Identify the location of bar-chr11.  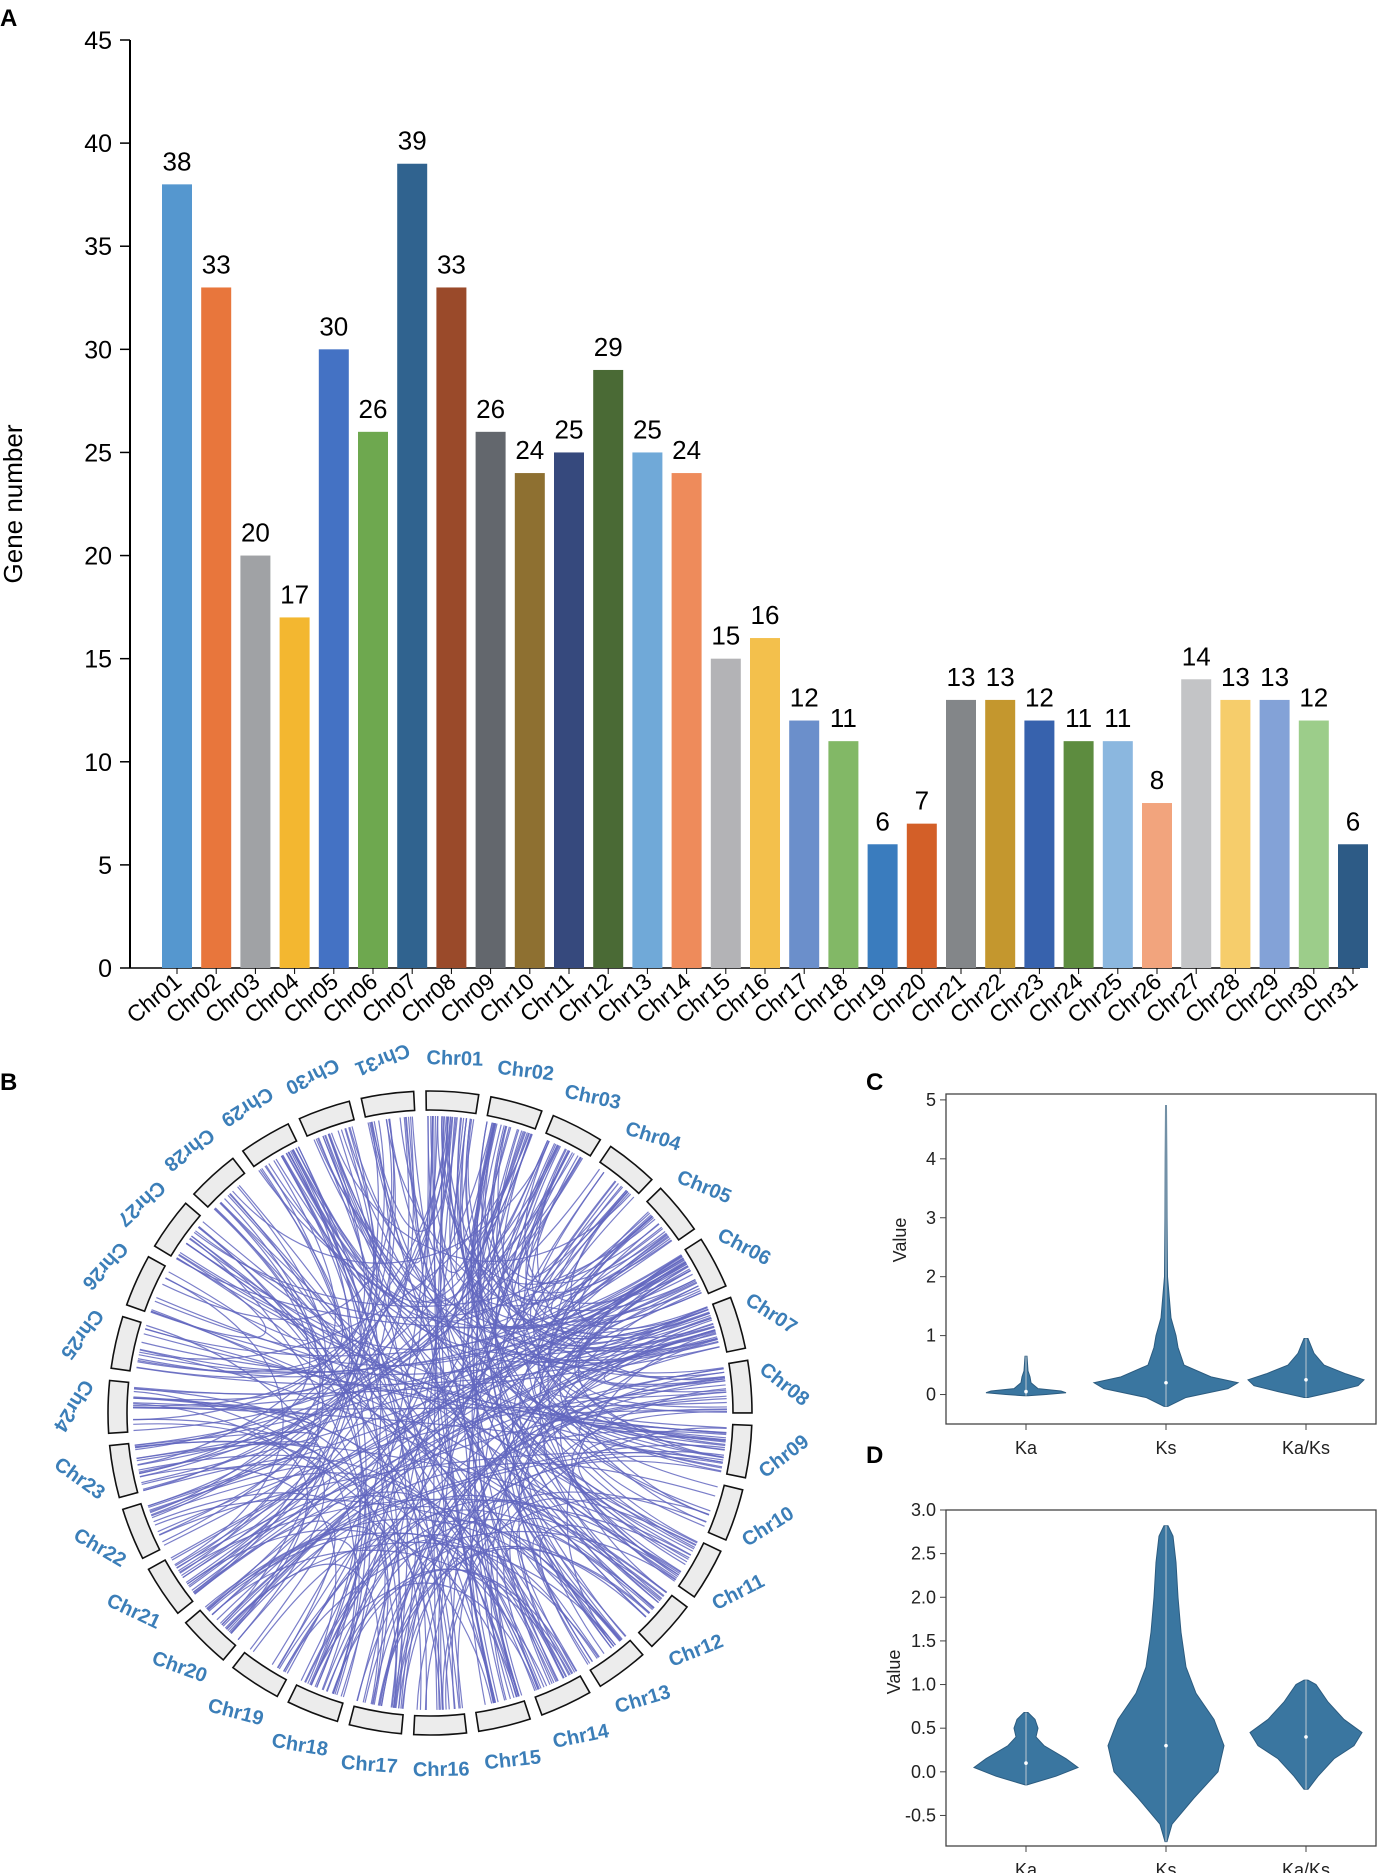
(569, 710).